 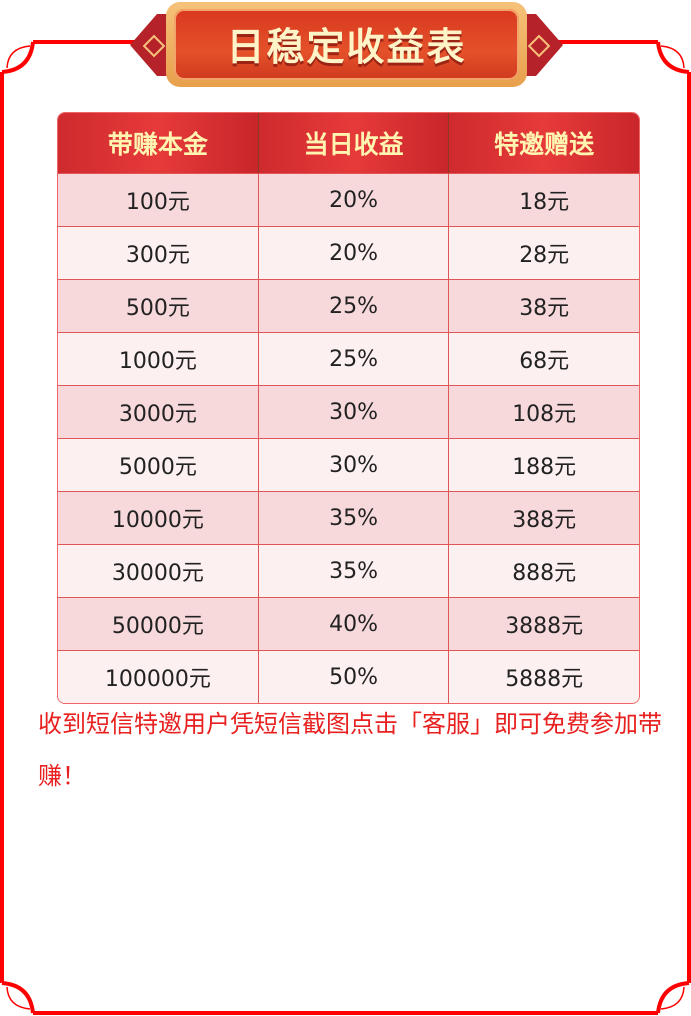 What do you see at coordinates (158, 305) in the screenshot?
I see `table-cell: 500元` at bounding box center [158, 305].